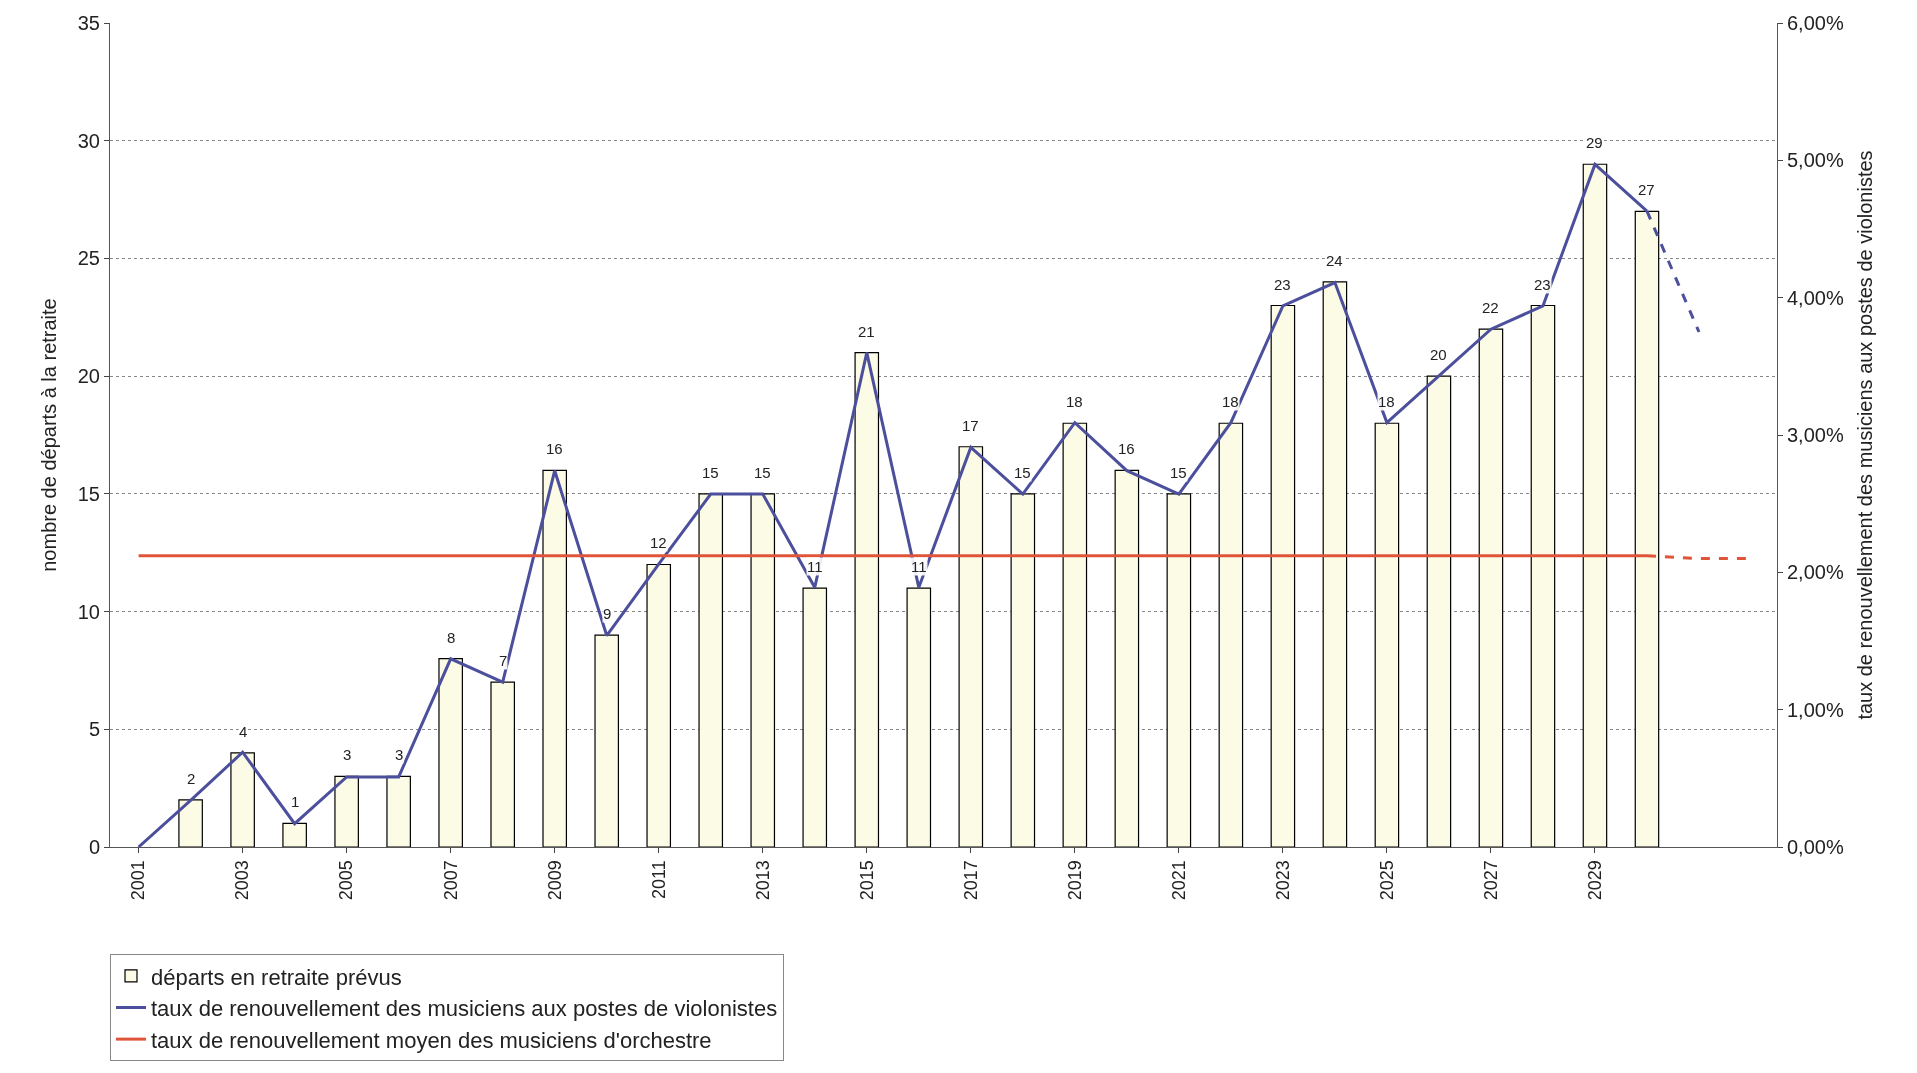  What do you see at coordinates (243, 731) in the screenshot?
I see `data-label: 4` at bounding box center [243, 731].